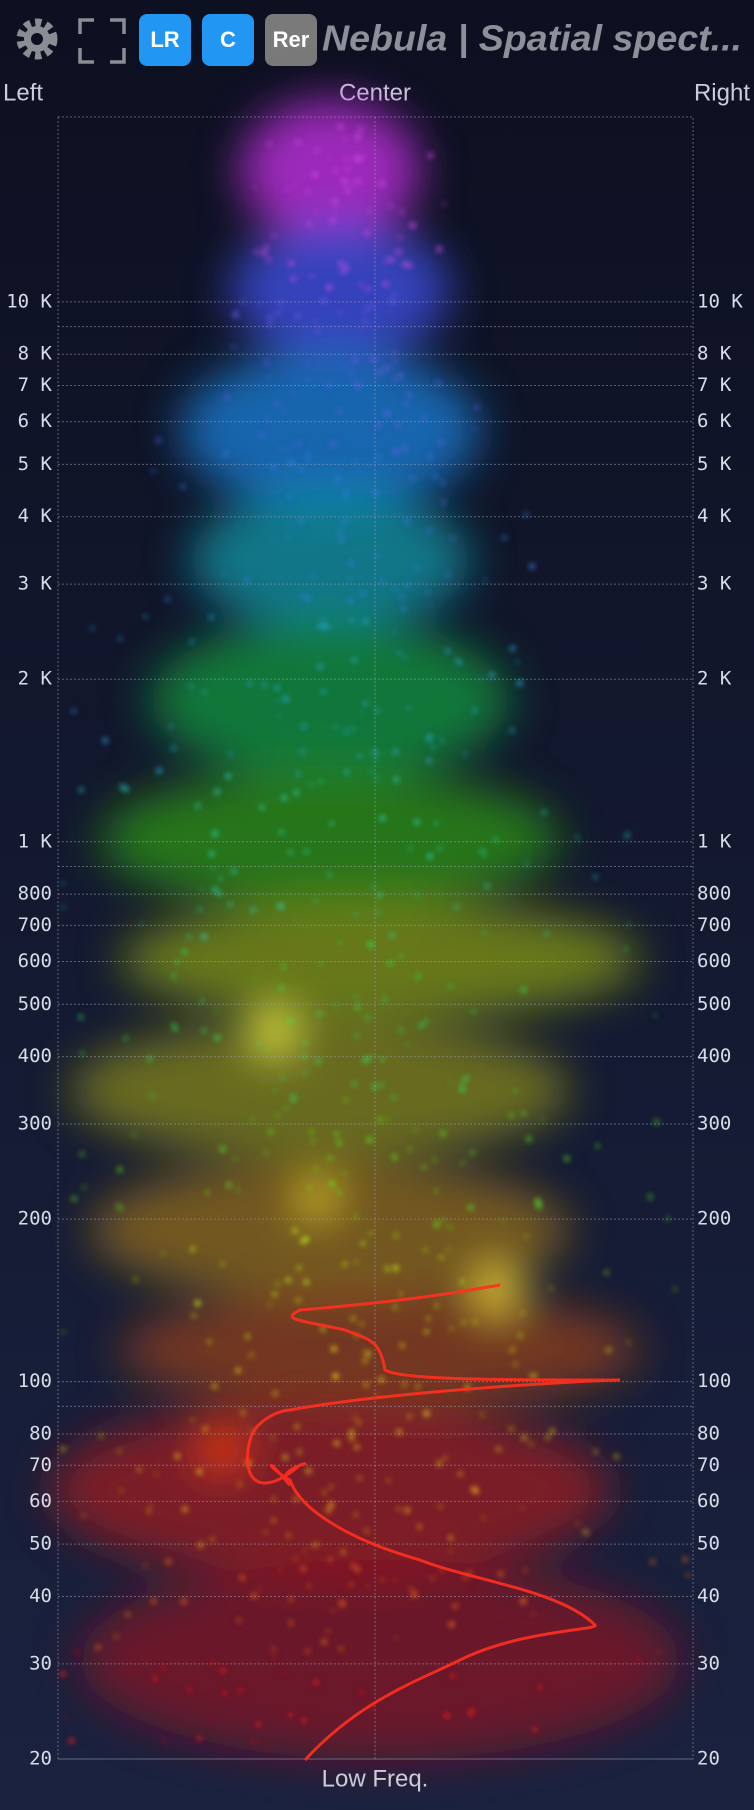 This screenshot has height=1810, width=754. I want to click on right-tick-label: 600, so click(714, 961).